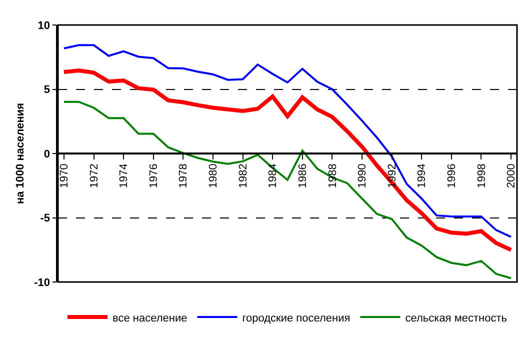  What do you see at coordinates (302, 176) in the screenshot?
I see `x-tick-label: 1986` at bounding box center [302, 176].